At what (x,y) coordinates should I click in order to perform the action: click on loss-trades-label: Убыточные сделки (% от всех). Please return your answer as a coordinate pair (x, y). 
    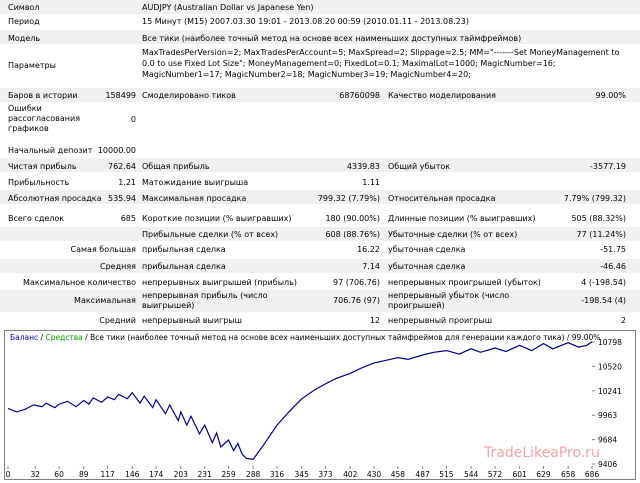
    Looking at the image, I should click on (453, 234).